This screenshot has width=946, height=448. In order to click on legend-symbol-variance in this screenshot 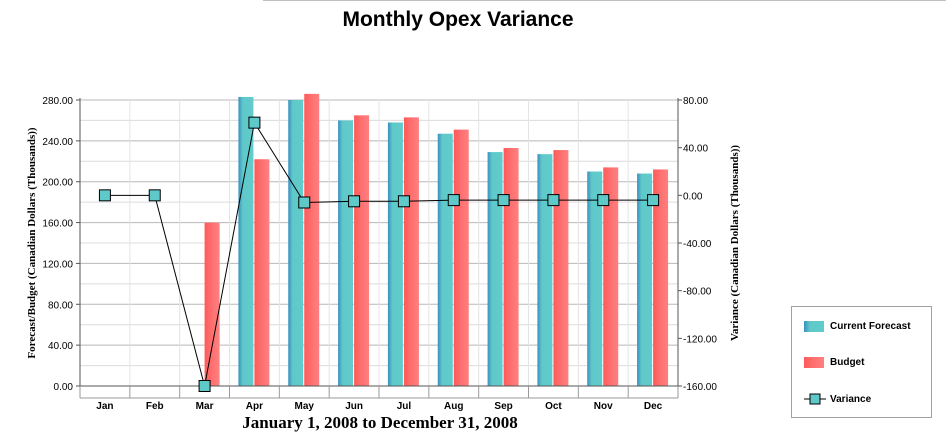, I will do `click(815, 399)`.